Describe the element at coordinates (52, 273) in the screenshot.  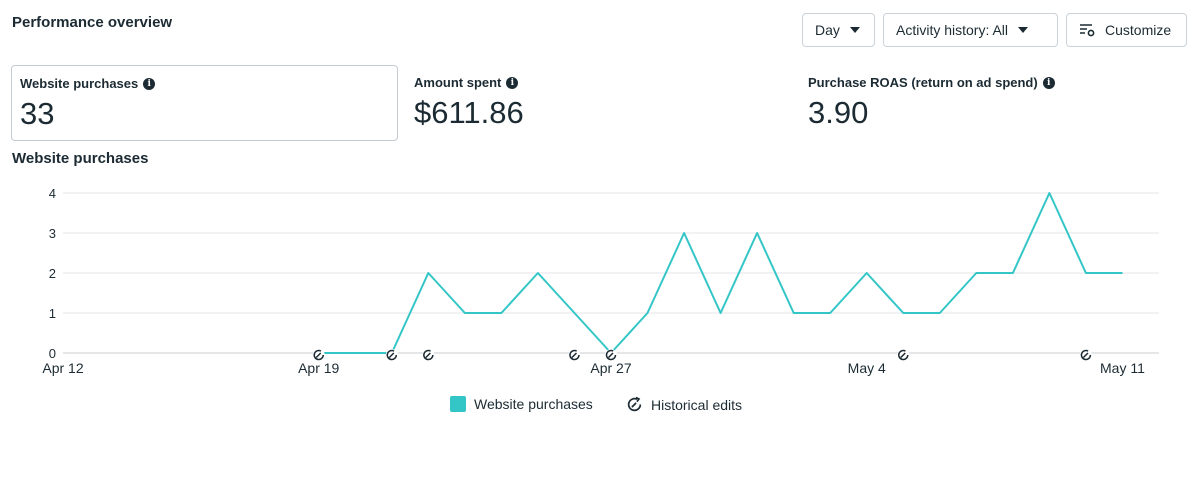
I see `y-tick-label: 2` at that location.